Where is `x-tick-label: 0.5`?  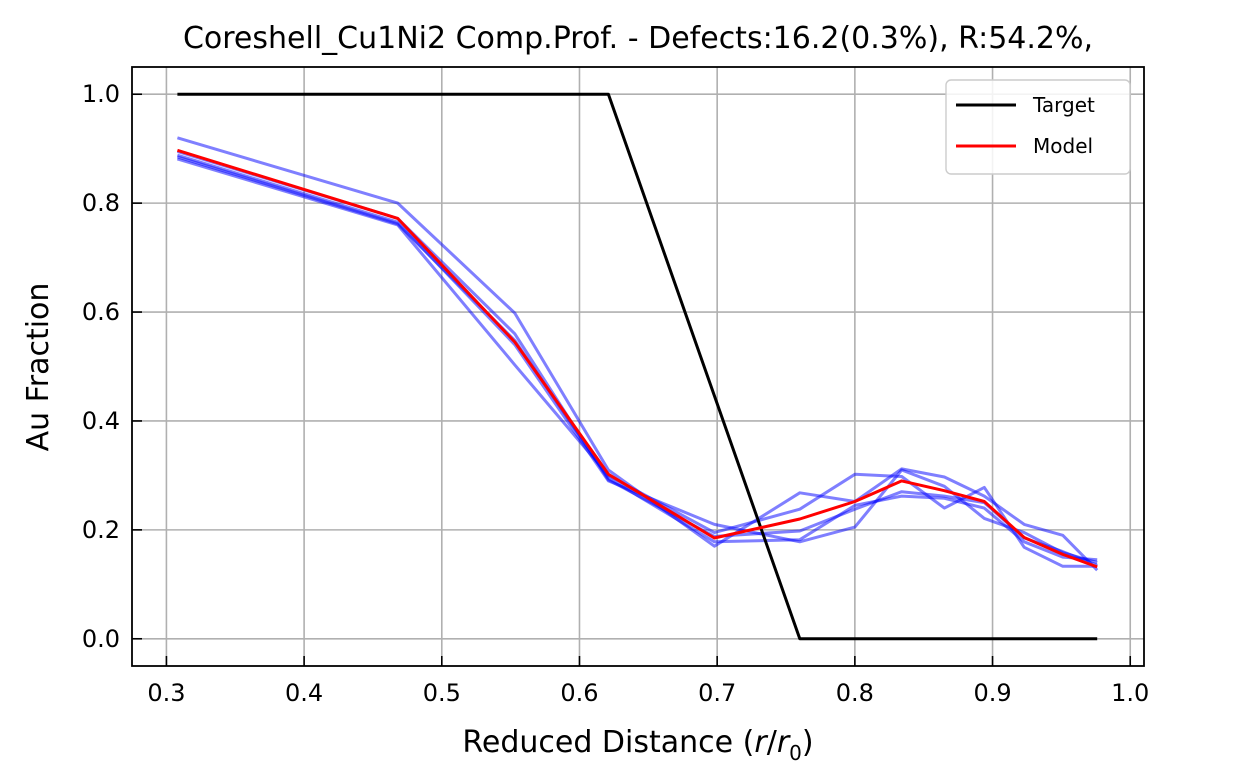 x-tick-label: 0.5 is located at coordinates (442, 693).